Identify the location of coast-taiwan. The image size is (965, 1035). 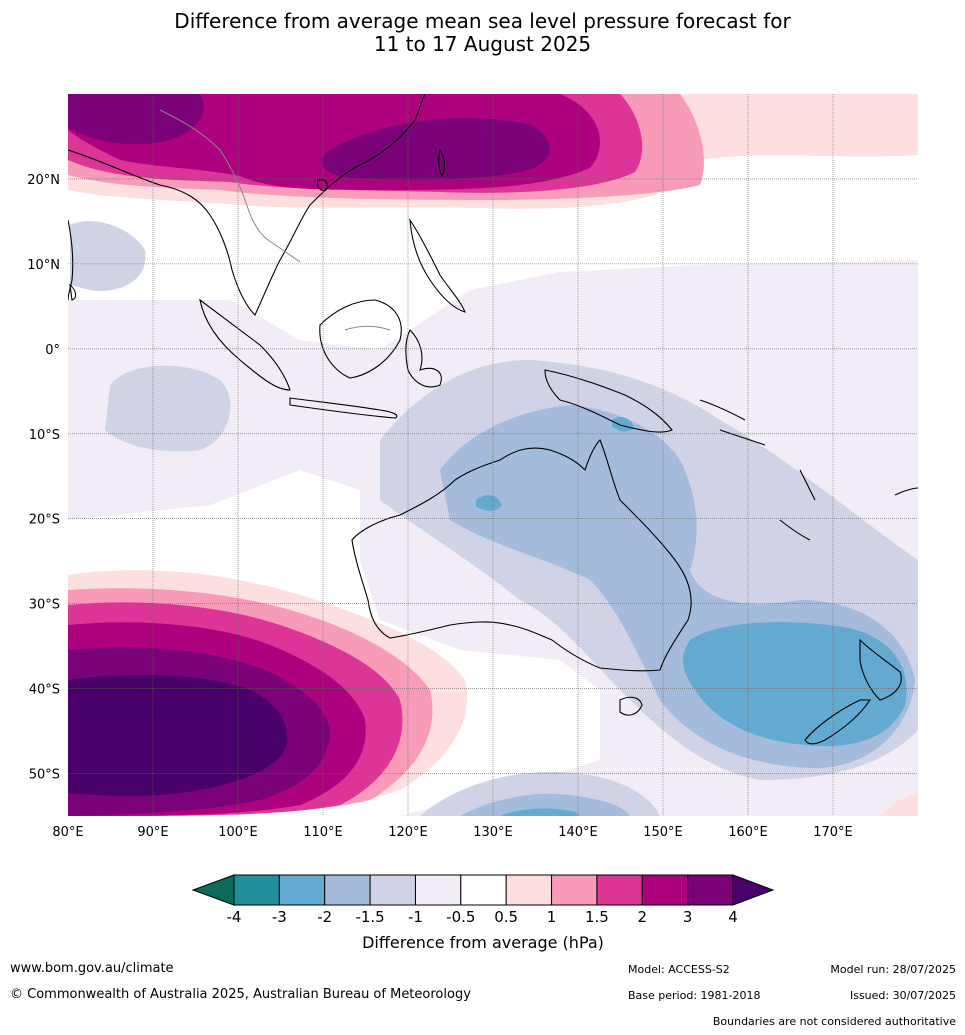
(441, 163).